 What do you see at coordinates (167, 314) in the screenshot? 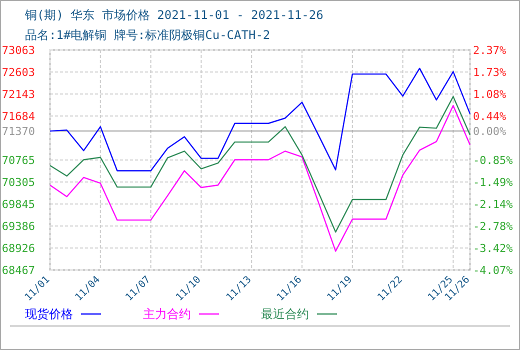
I see `legend-label: 主力合约` at bounding box center [167, 314].